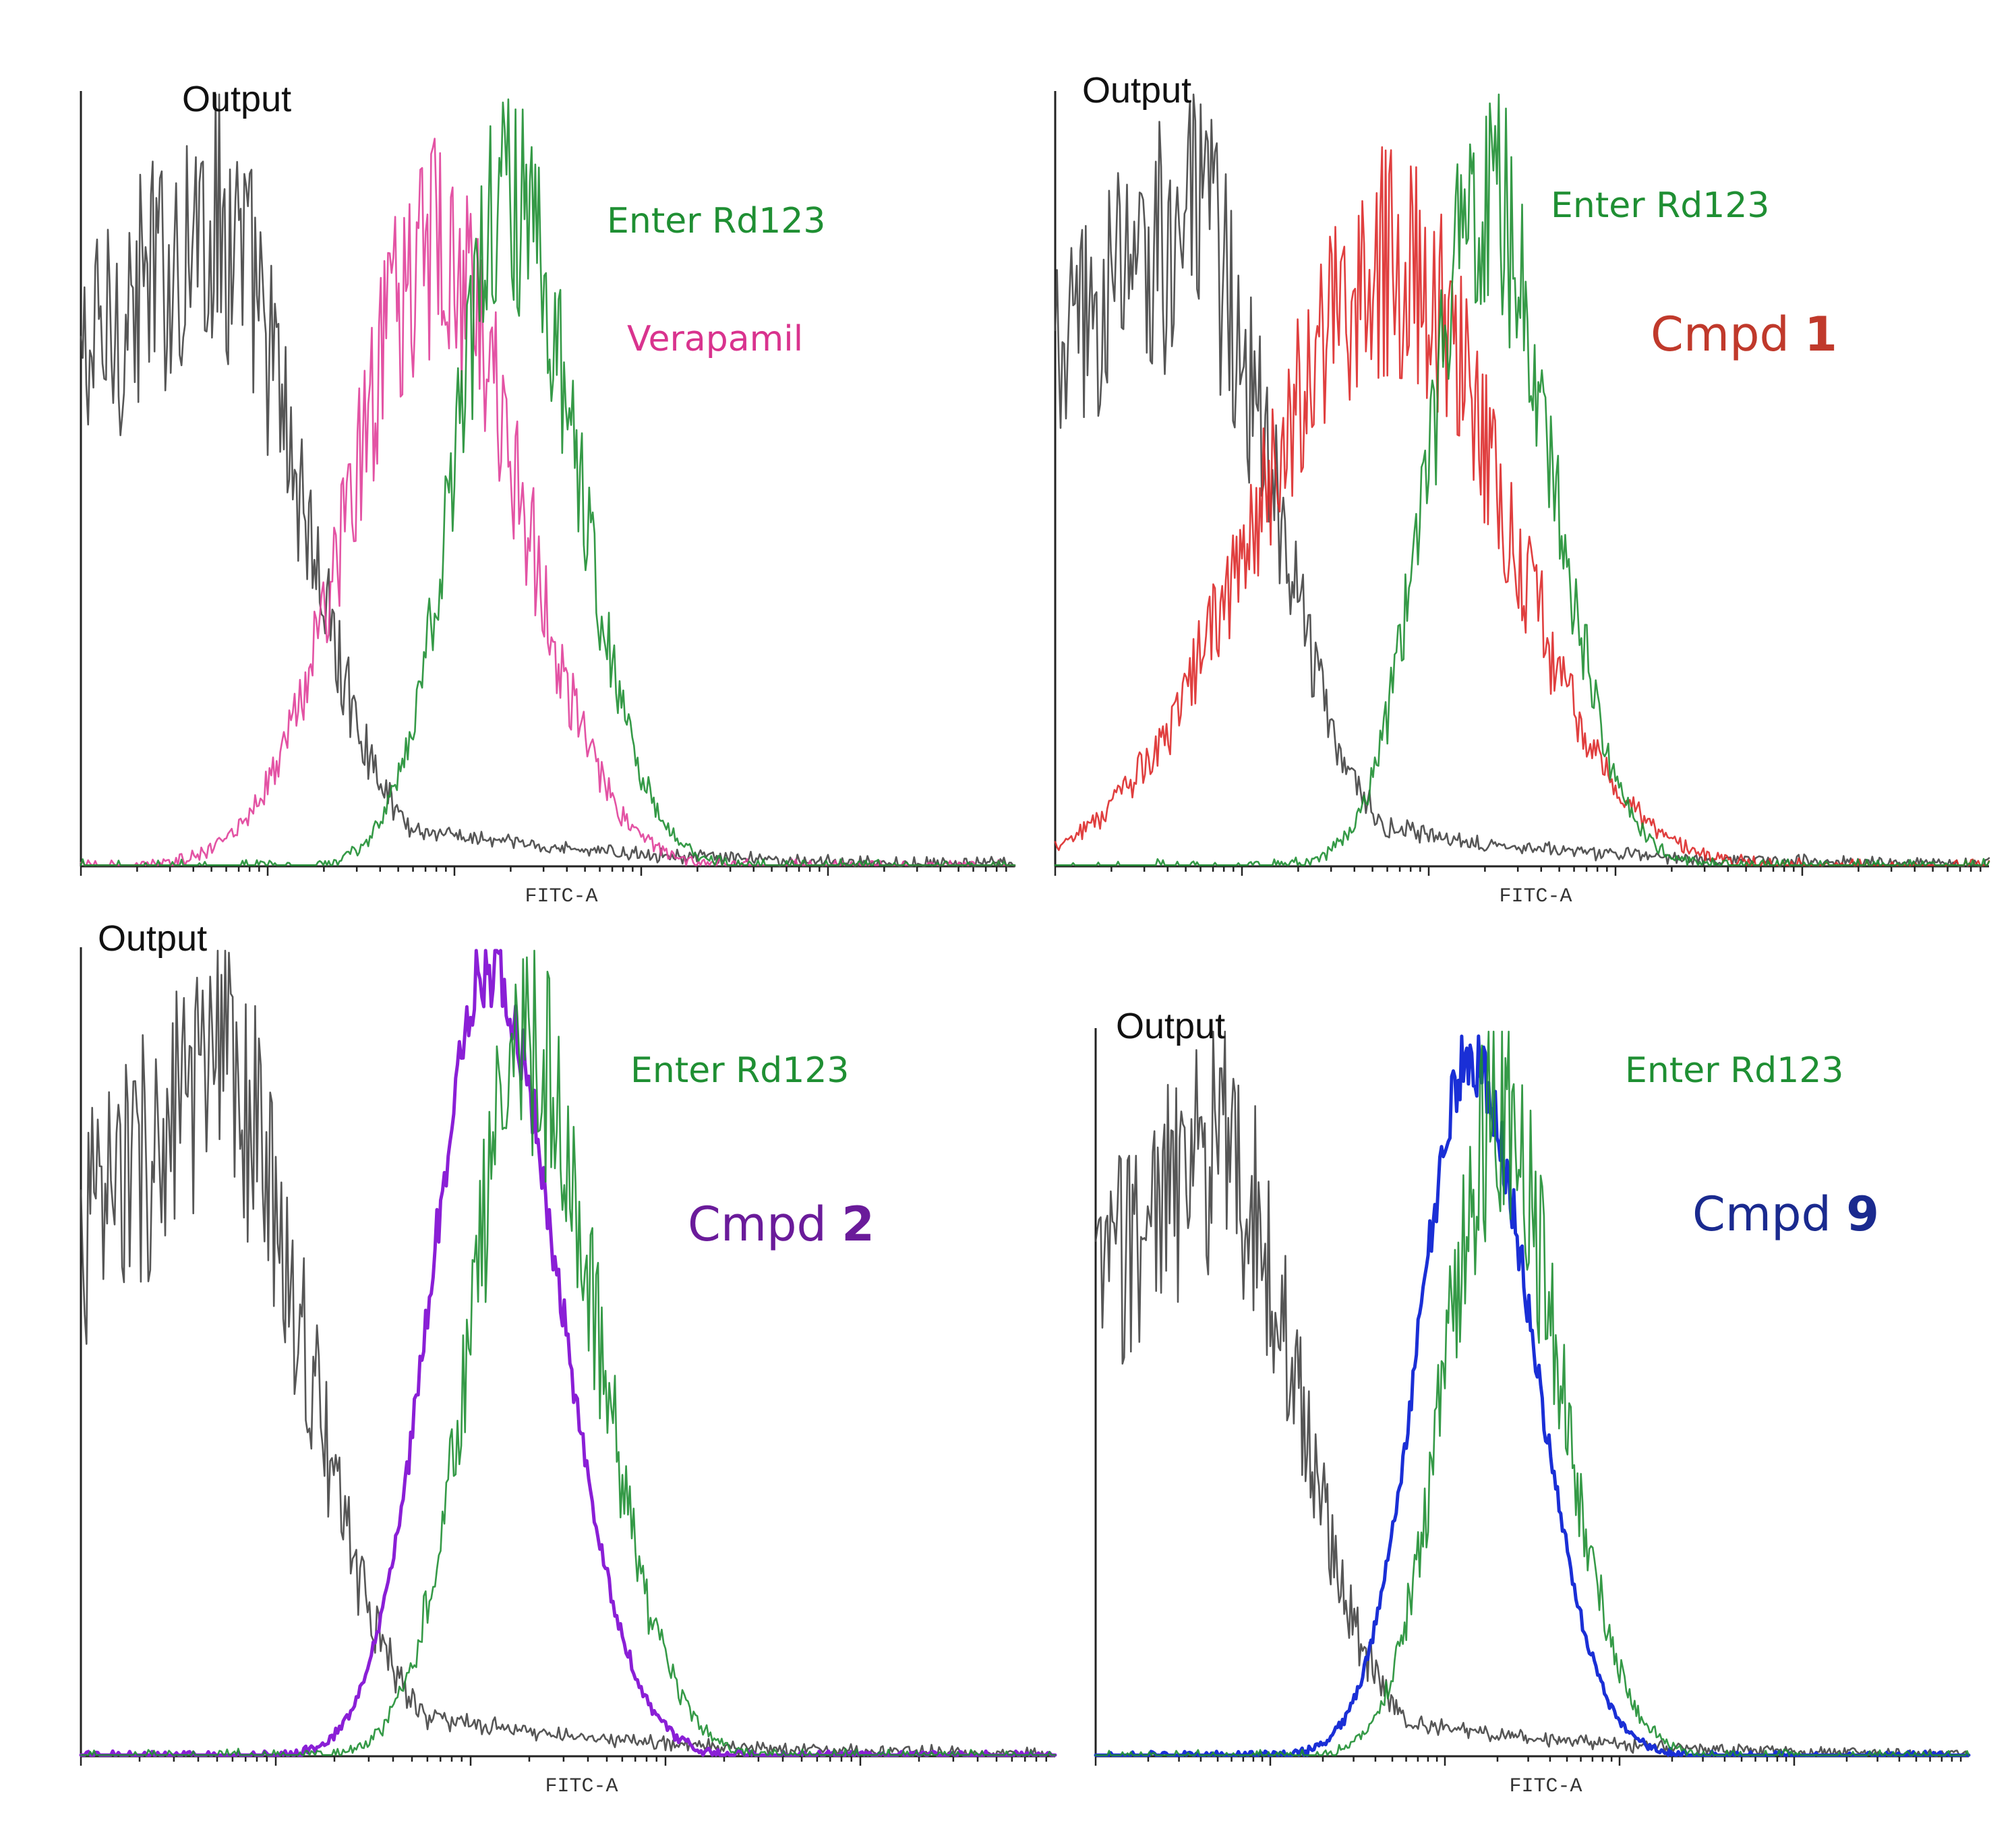 The image size is (2016, 1823). What do you see at coordinates (1744, 334) in the screenshot?
I see `legend-label-2: Cmpd 1` at bounding box center [1744, 334].